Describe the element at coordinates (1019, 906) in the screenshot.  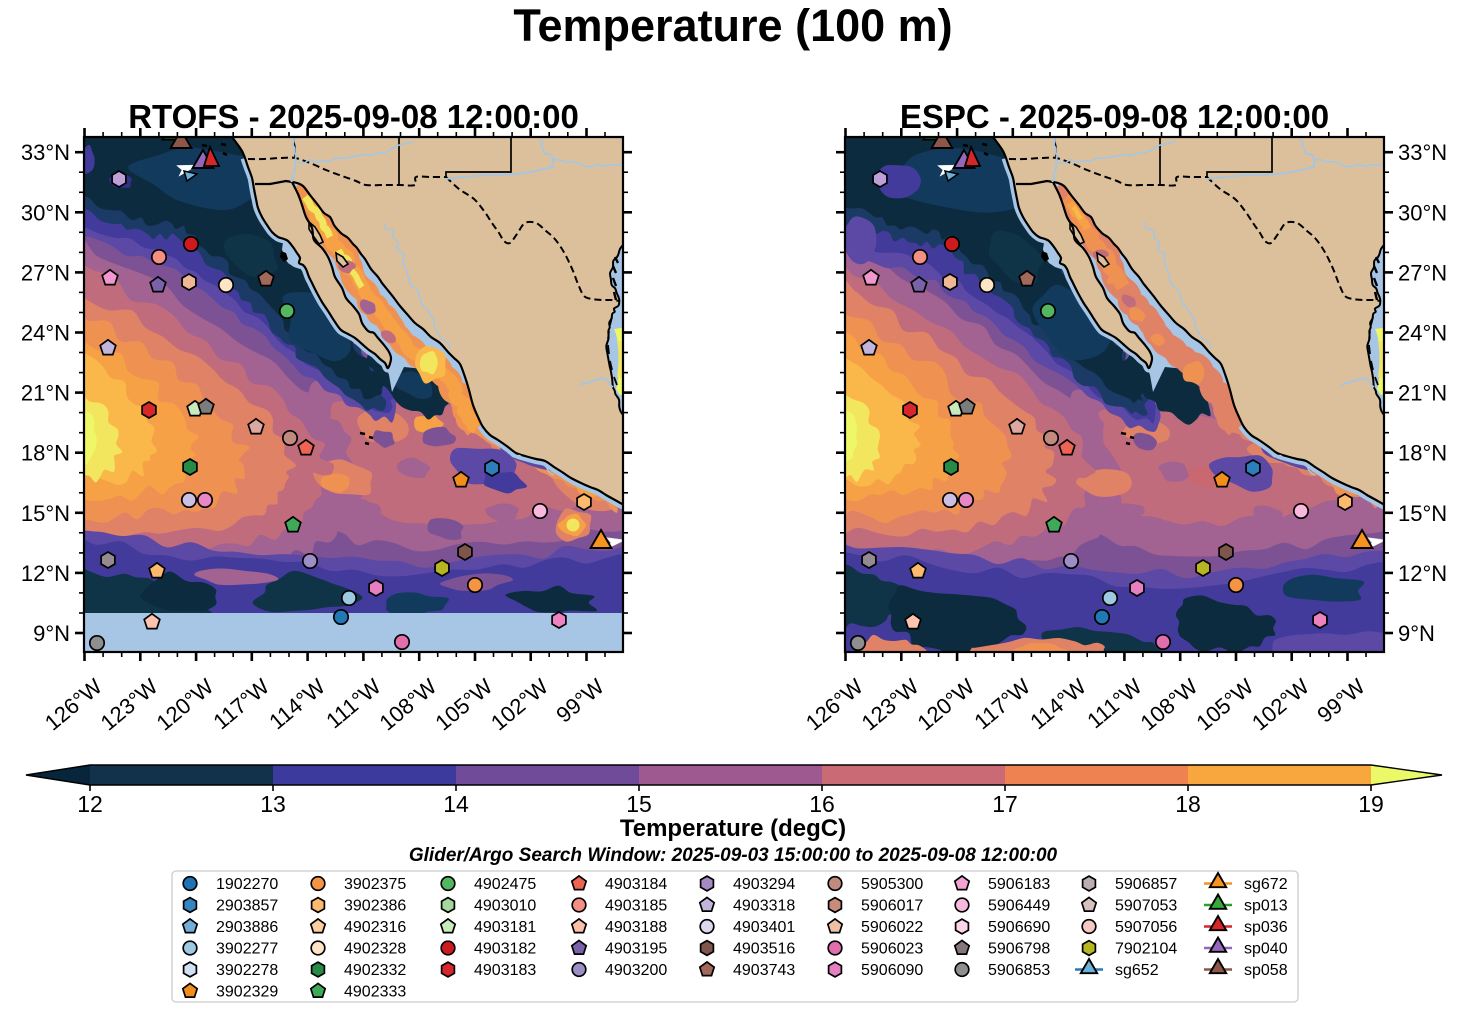
I see `svg-text: 5906449` at that location.